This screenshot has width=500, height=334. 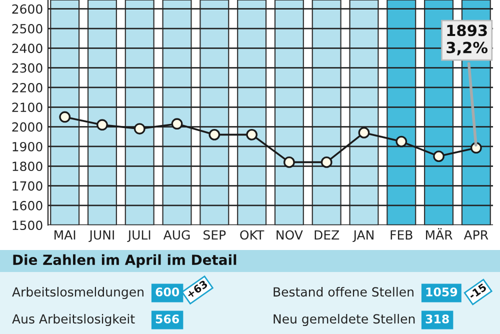 What do you see at coordinates (27, 225) in the screenshot?
I see `y-tick-label: 1500` at bounding box center [27, 225].